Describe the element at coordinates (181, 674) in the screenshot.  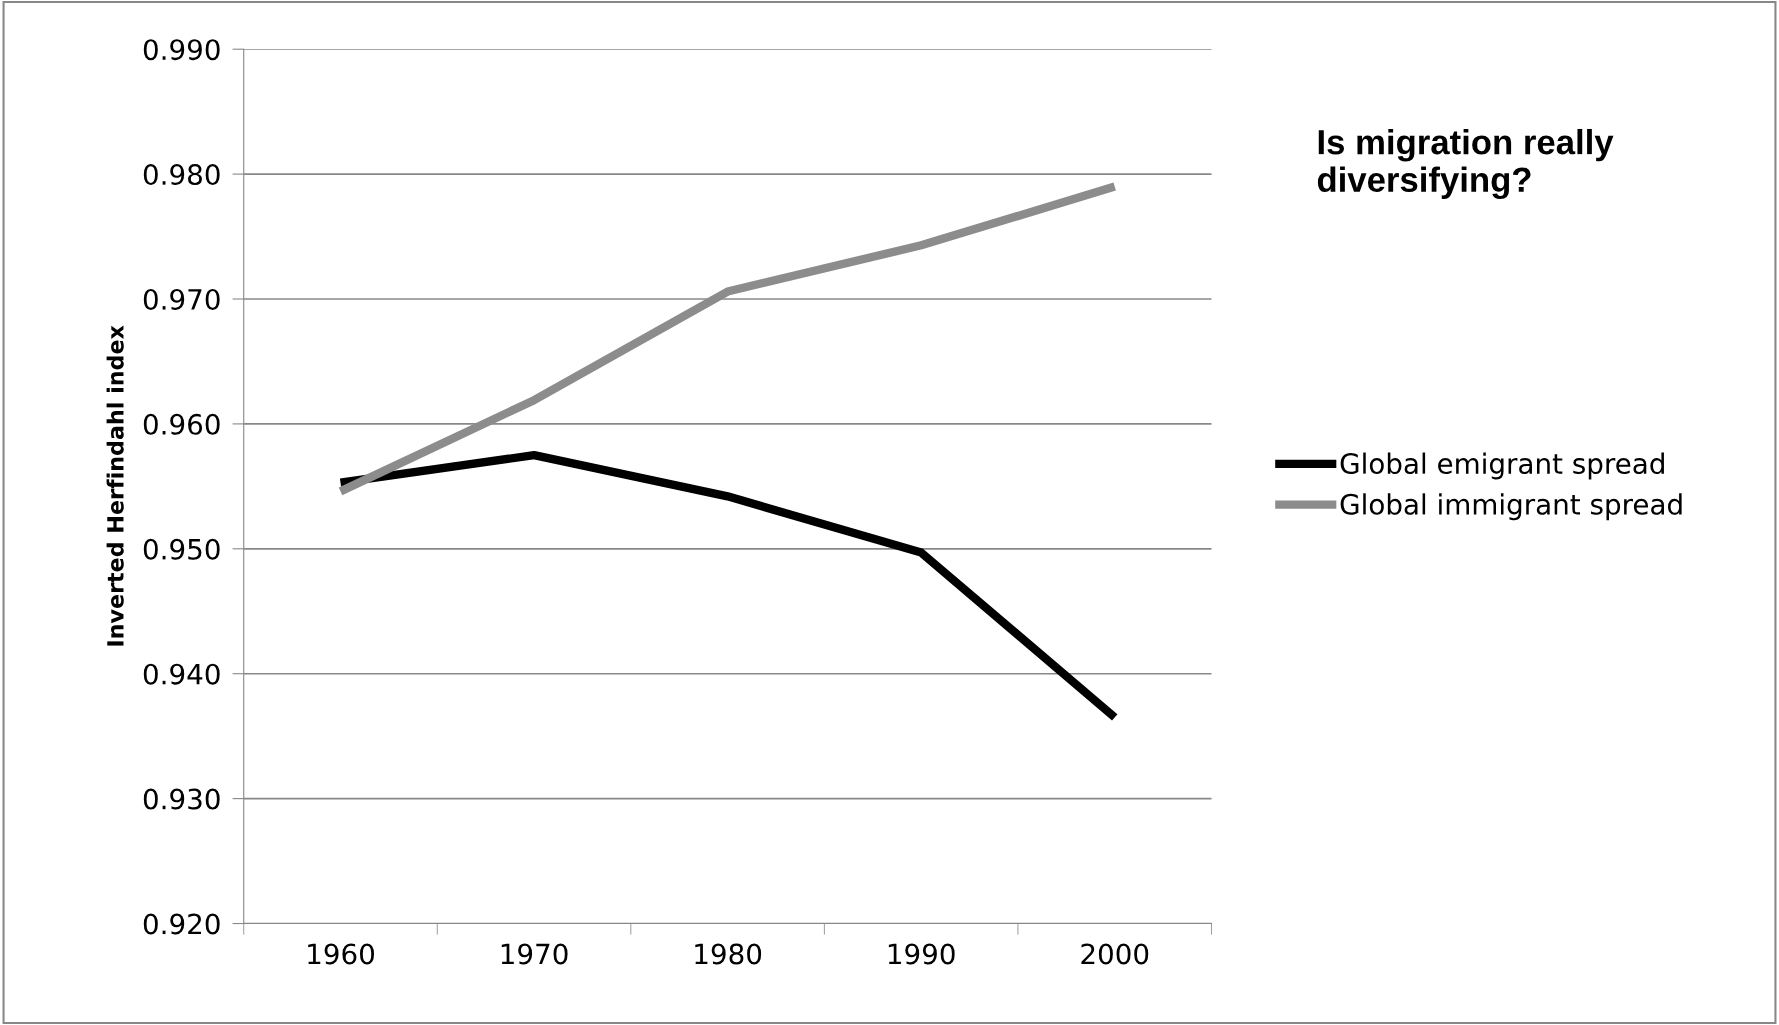
I see `y-tick-label: 0.940` at that location.